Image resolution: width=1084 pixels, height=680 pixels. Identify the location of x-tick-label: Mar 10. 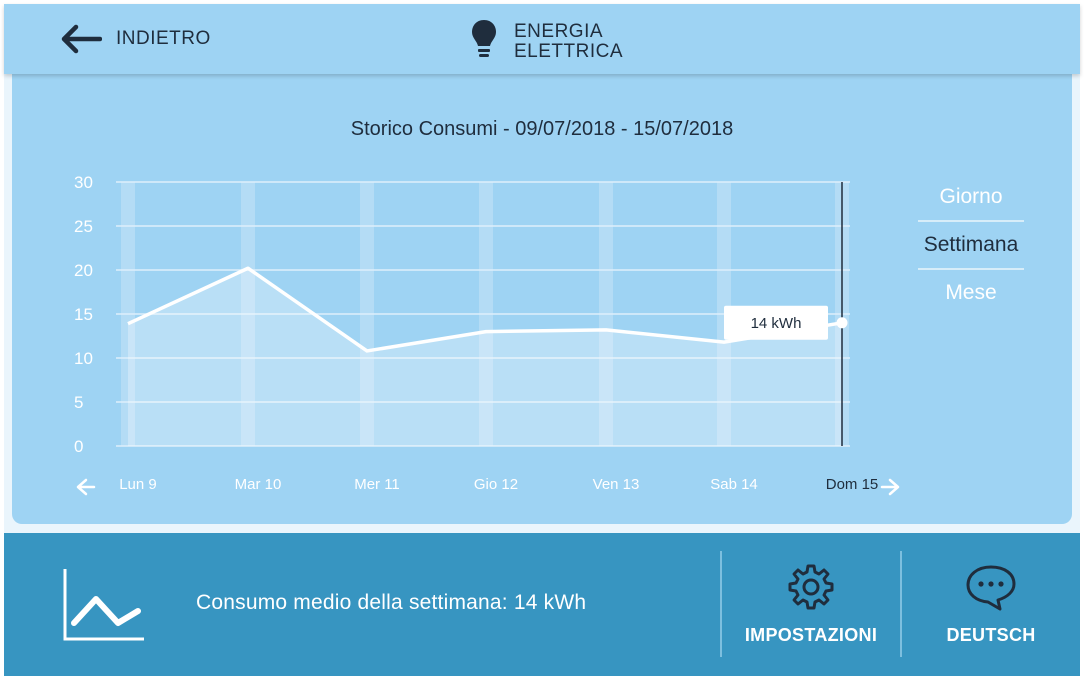
(258, 484).